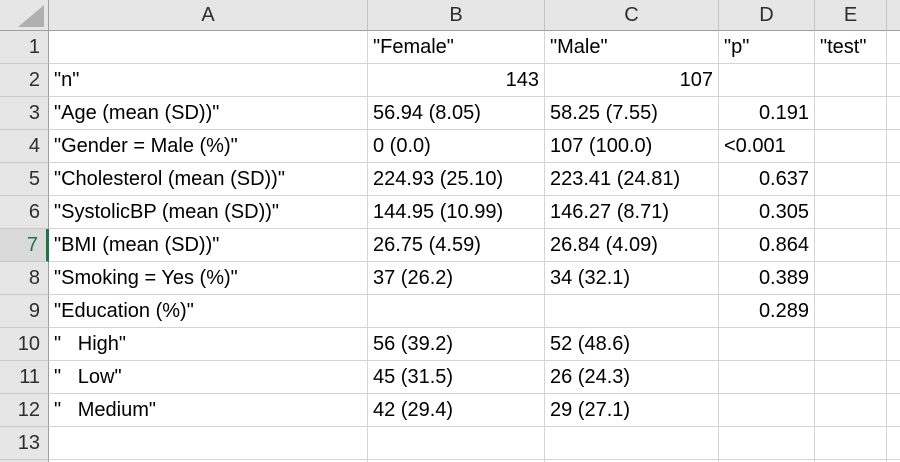 This screenshot has width=900, height=462. I want to click on cell-c14-partial, so click(632, 461).